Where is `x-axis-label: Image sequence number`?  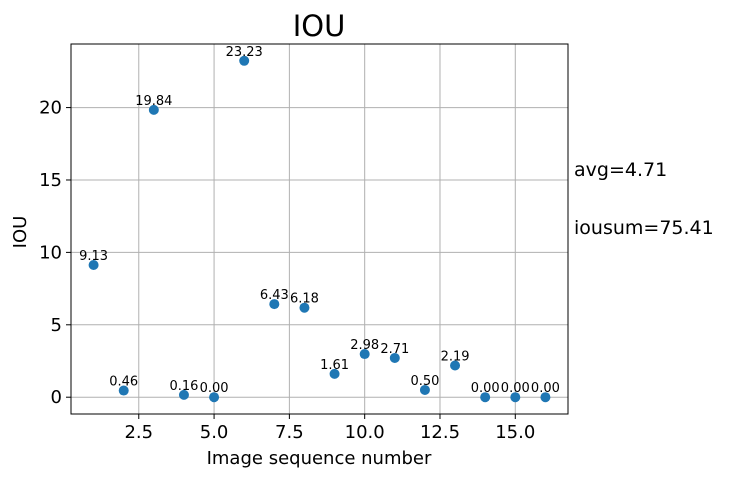
x-axis-label: Image sequence number is located at coordinates (319, 458).